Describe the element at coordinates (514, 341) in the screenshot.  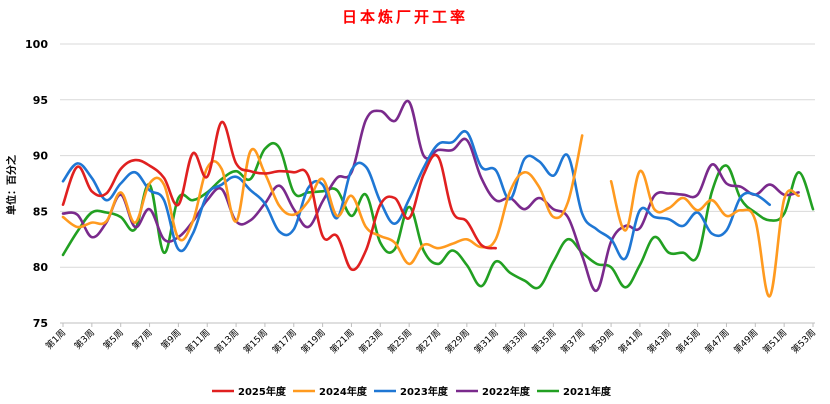
I see `x-tick-label: 第33周` at that location.